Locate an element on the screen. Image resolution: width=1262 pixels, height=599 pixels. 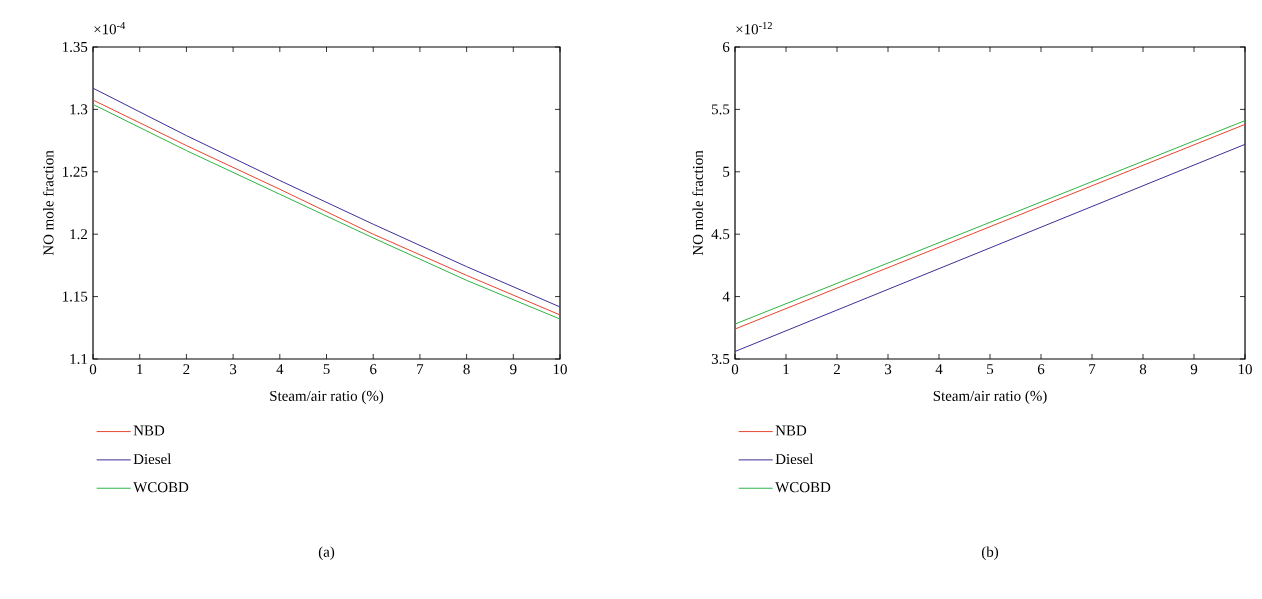
y-tick-label: 6 is located at coordinates (726, 46).